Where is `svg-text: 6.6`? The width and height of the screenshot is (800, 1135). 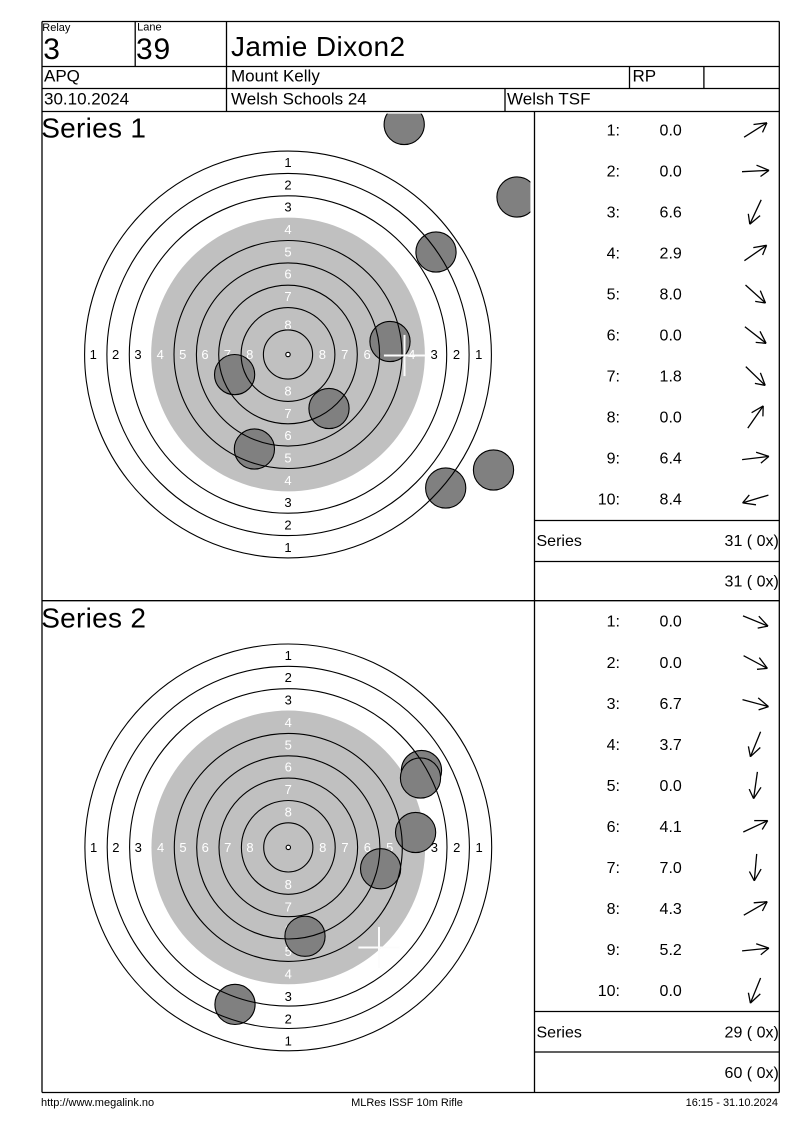
svg-text: 6.6 is located at coordinates (671, 213).